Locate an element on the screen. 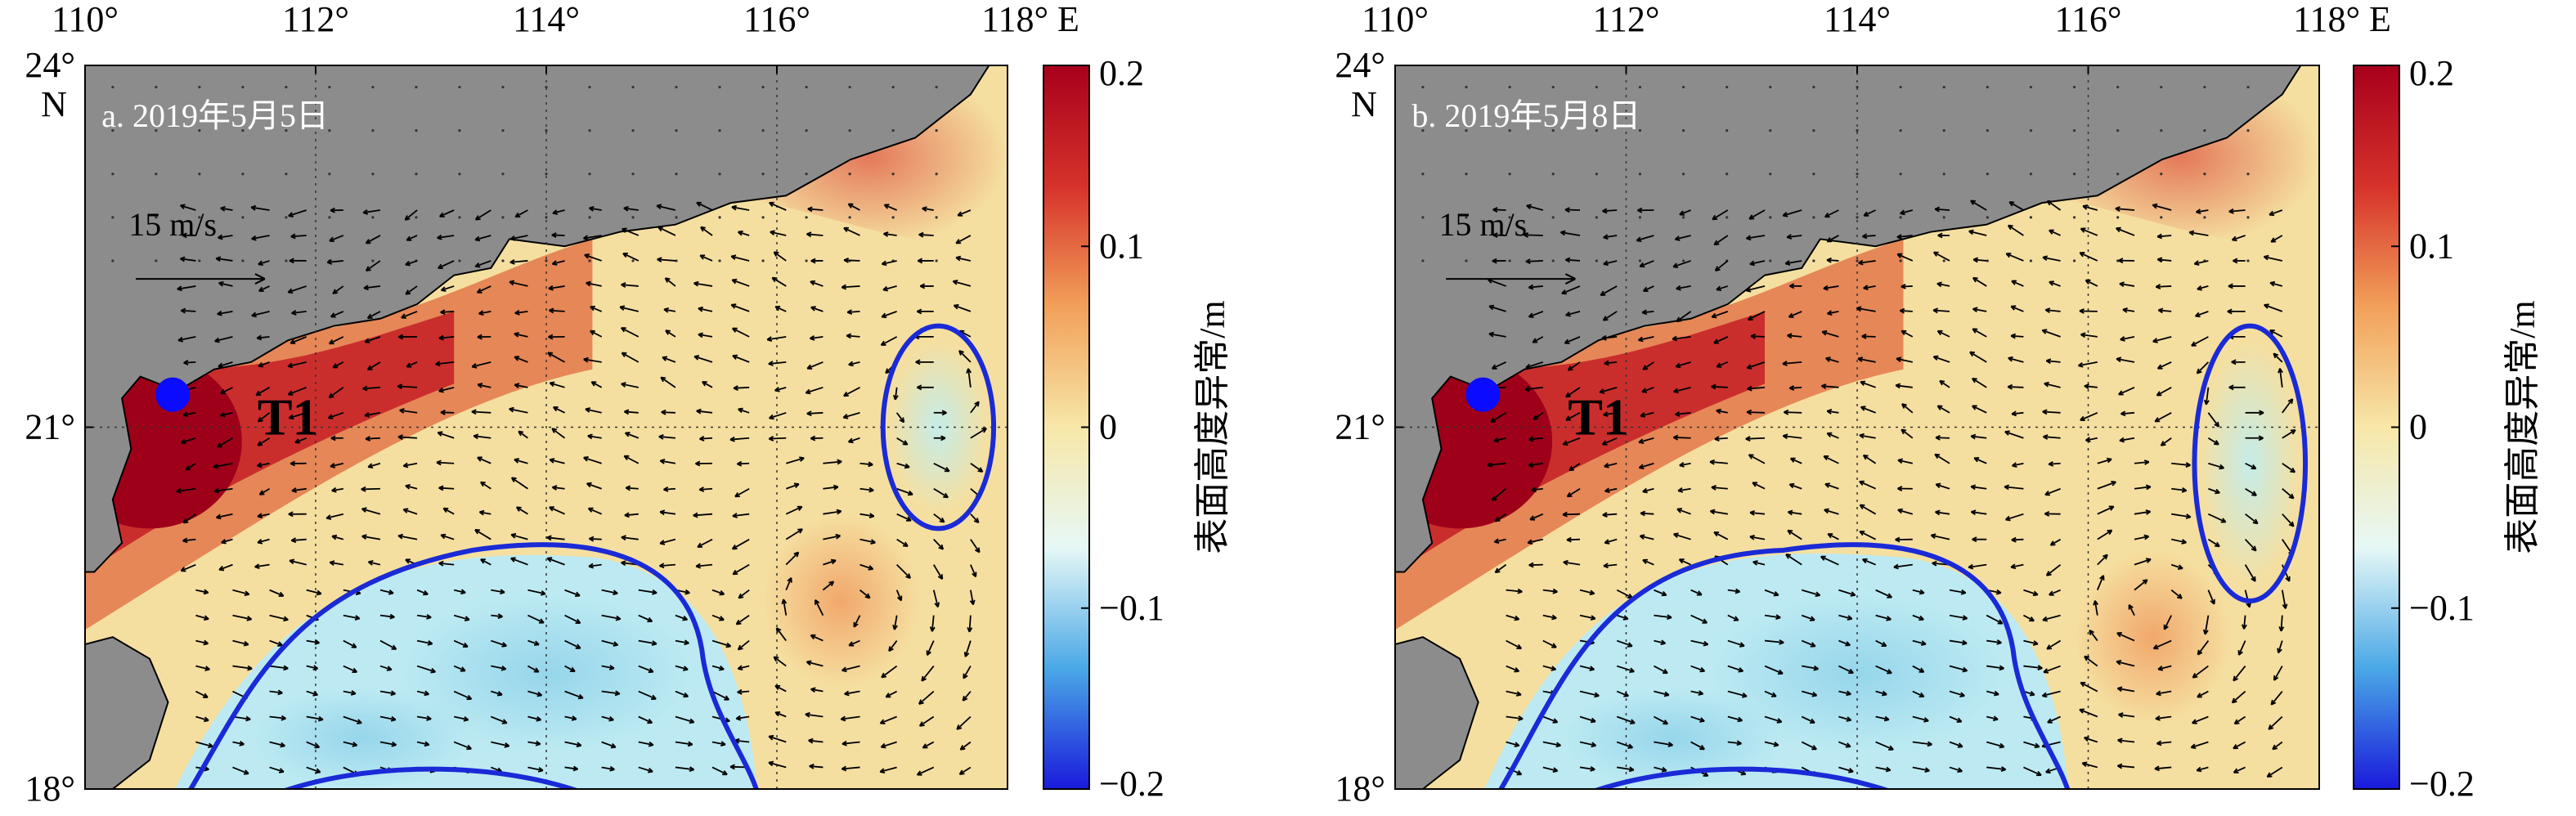 The height and width of the screenshot is (816, 2576). panel-label: a. 2019年5月5日 is located at coordinates (215, 116).